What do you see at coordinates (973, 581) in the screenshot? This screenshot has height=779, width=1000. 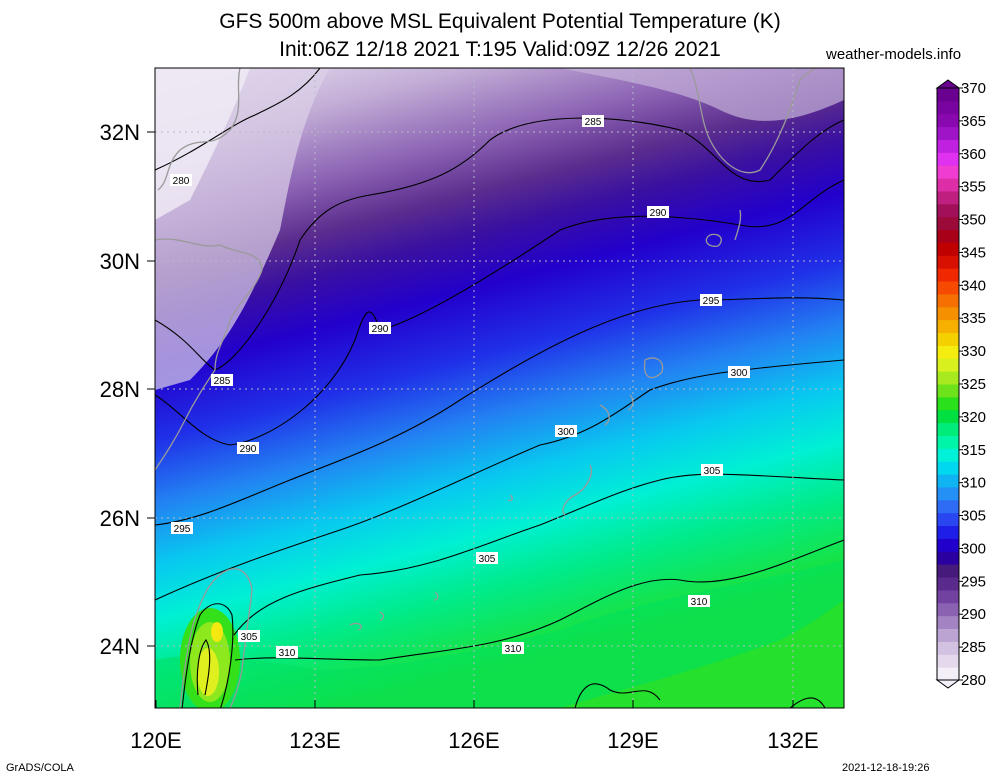 I see `colorbar-label: 295` at bounding box center [973, 581].